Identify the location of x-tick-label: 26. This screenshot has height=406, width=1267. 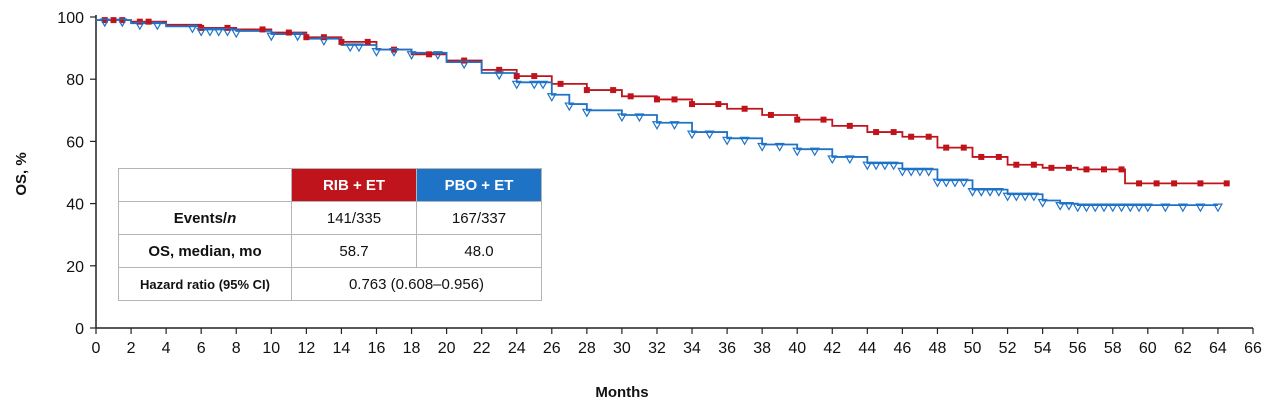
(552, 348).